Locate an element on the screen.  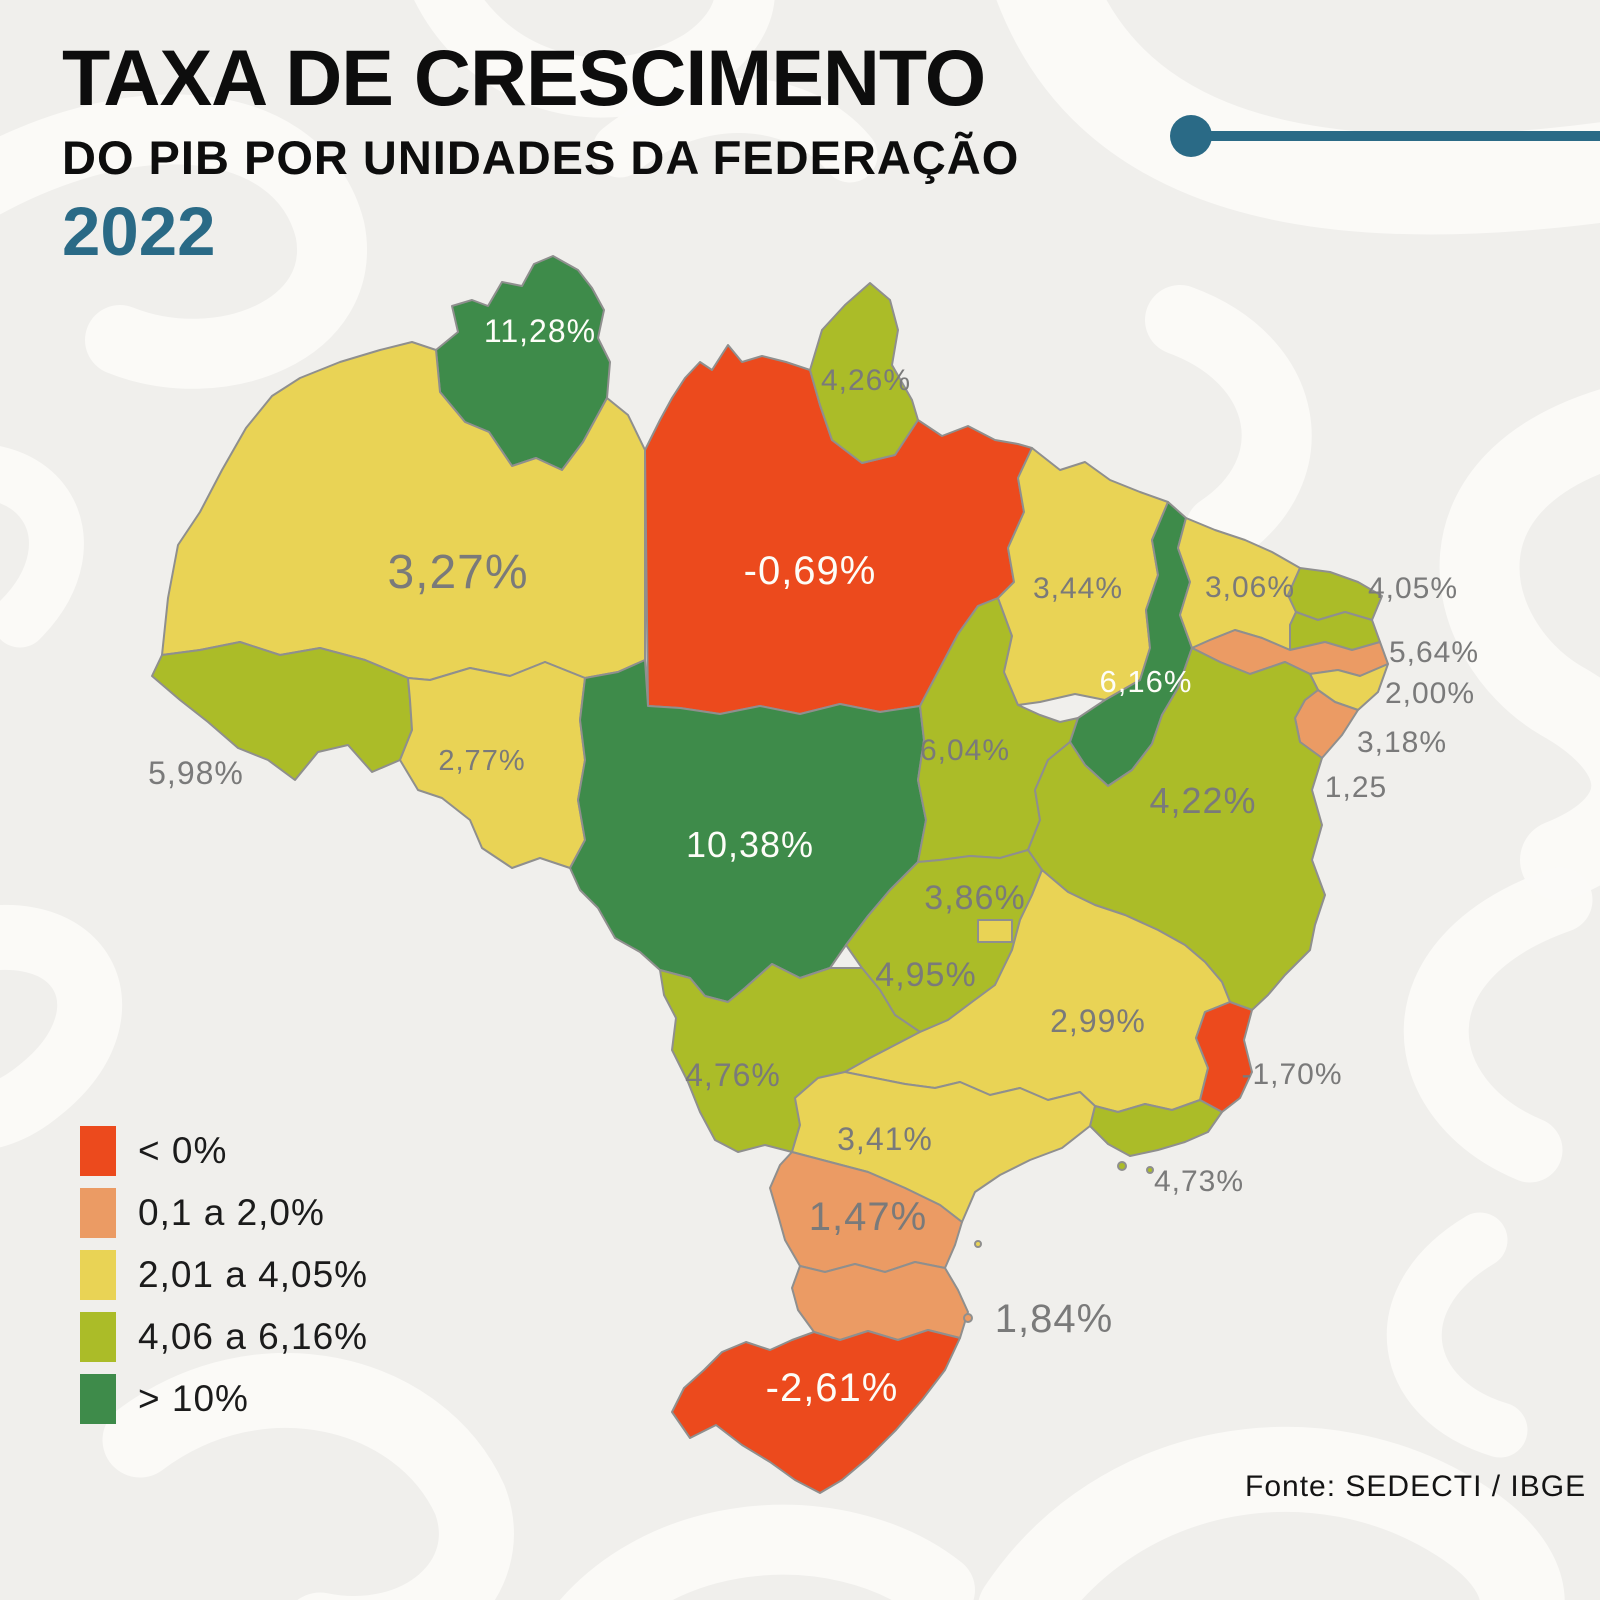
legend-row-high: 4,06 a 6,16% is located at coordinates (224, 1337).